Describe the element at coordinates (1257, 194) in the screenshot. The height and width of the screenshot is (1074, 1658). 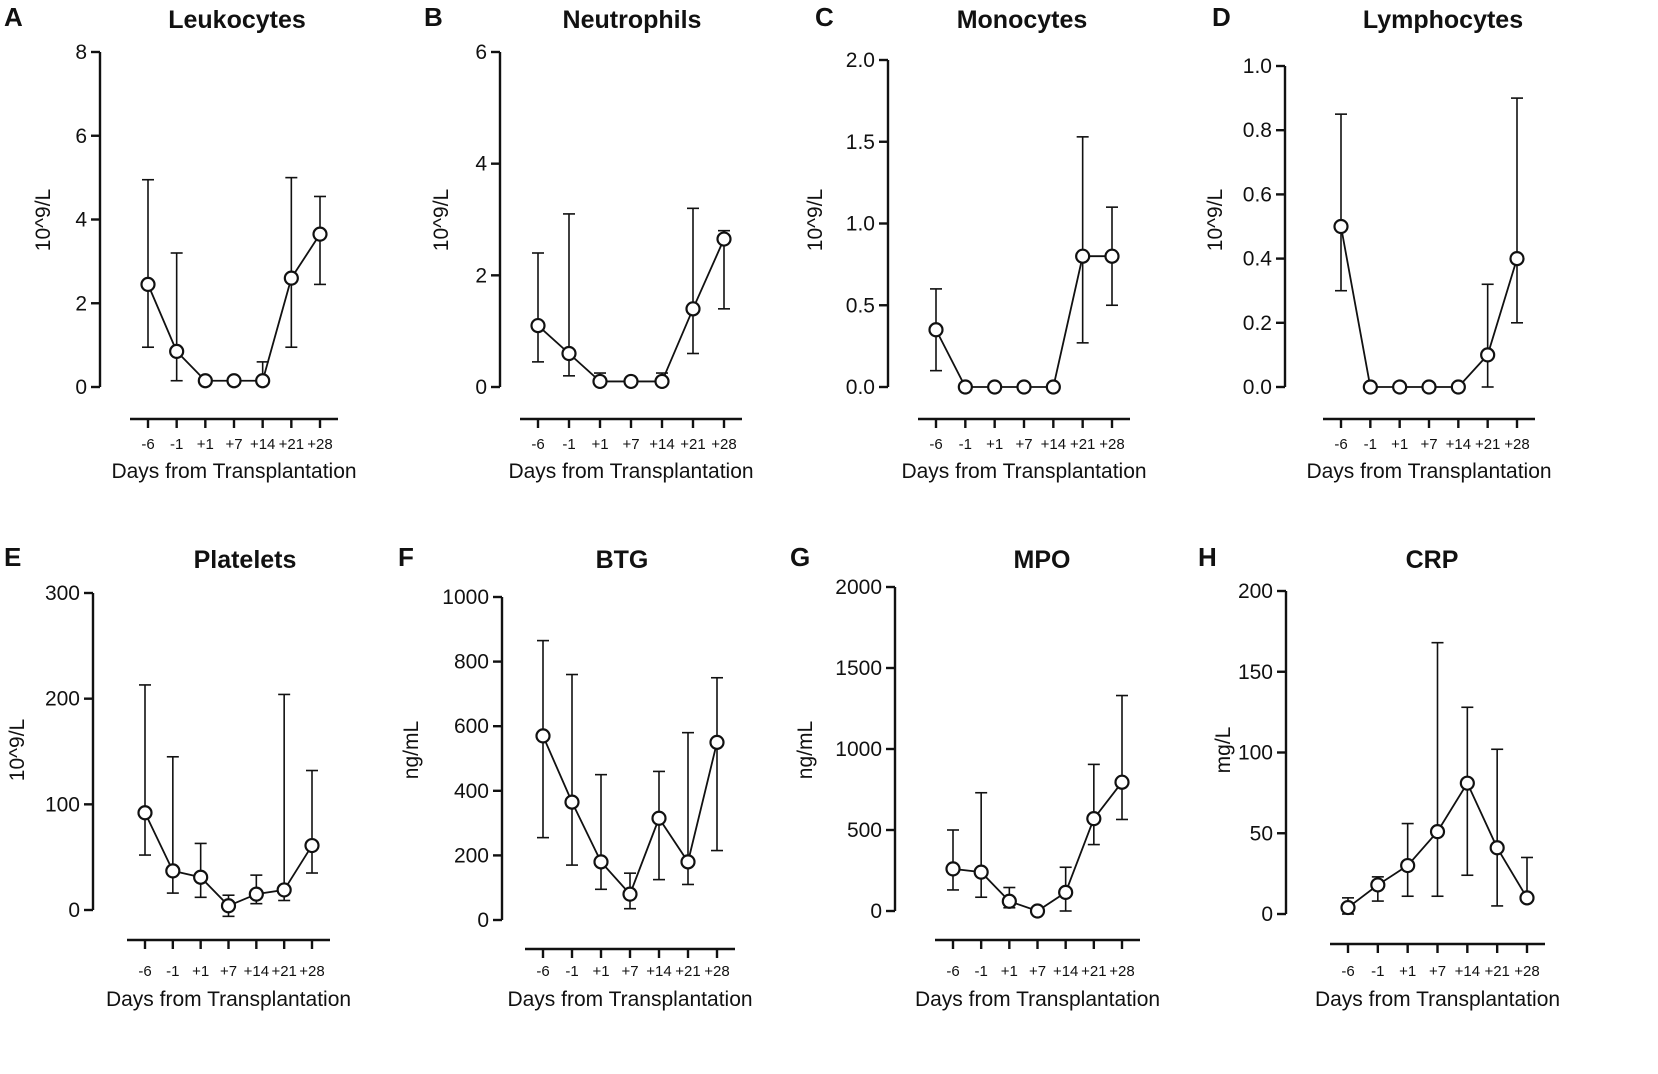
I see `y-tick-label: 0.6` at that location.